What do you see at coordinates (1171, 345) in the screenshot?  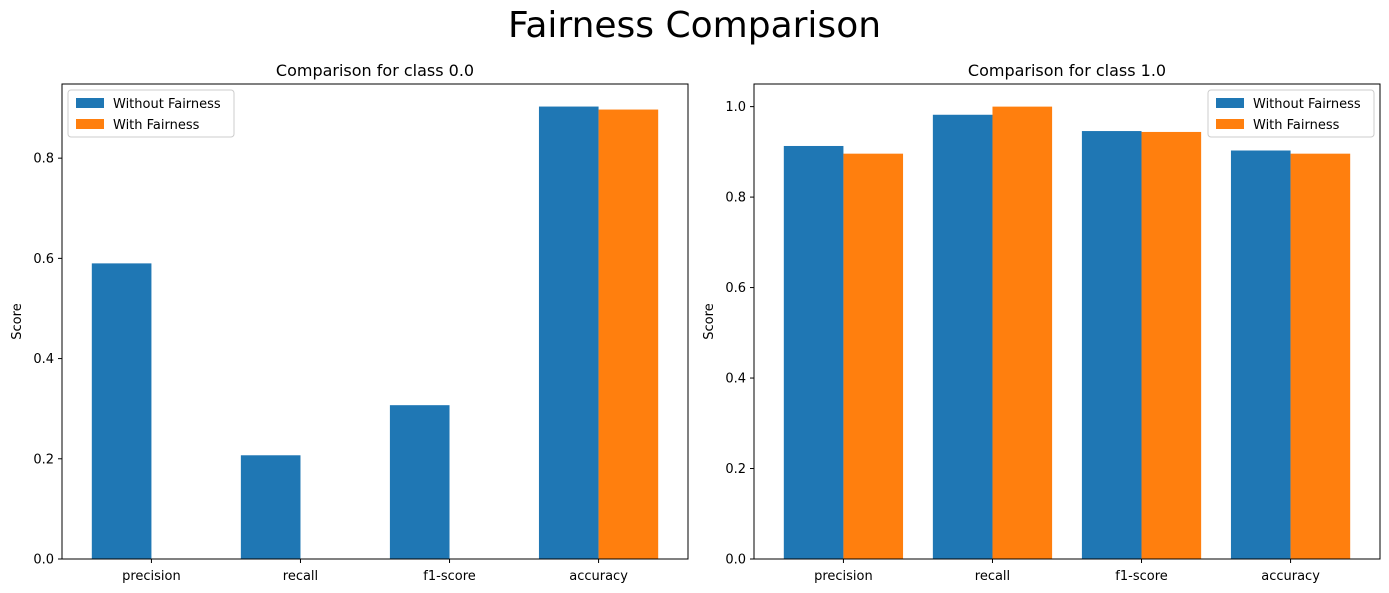 I see `bar-with-fairness-f1-score` at bounding box center [1171, 345].